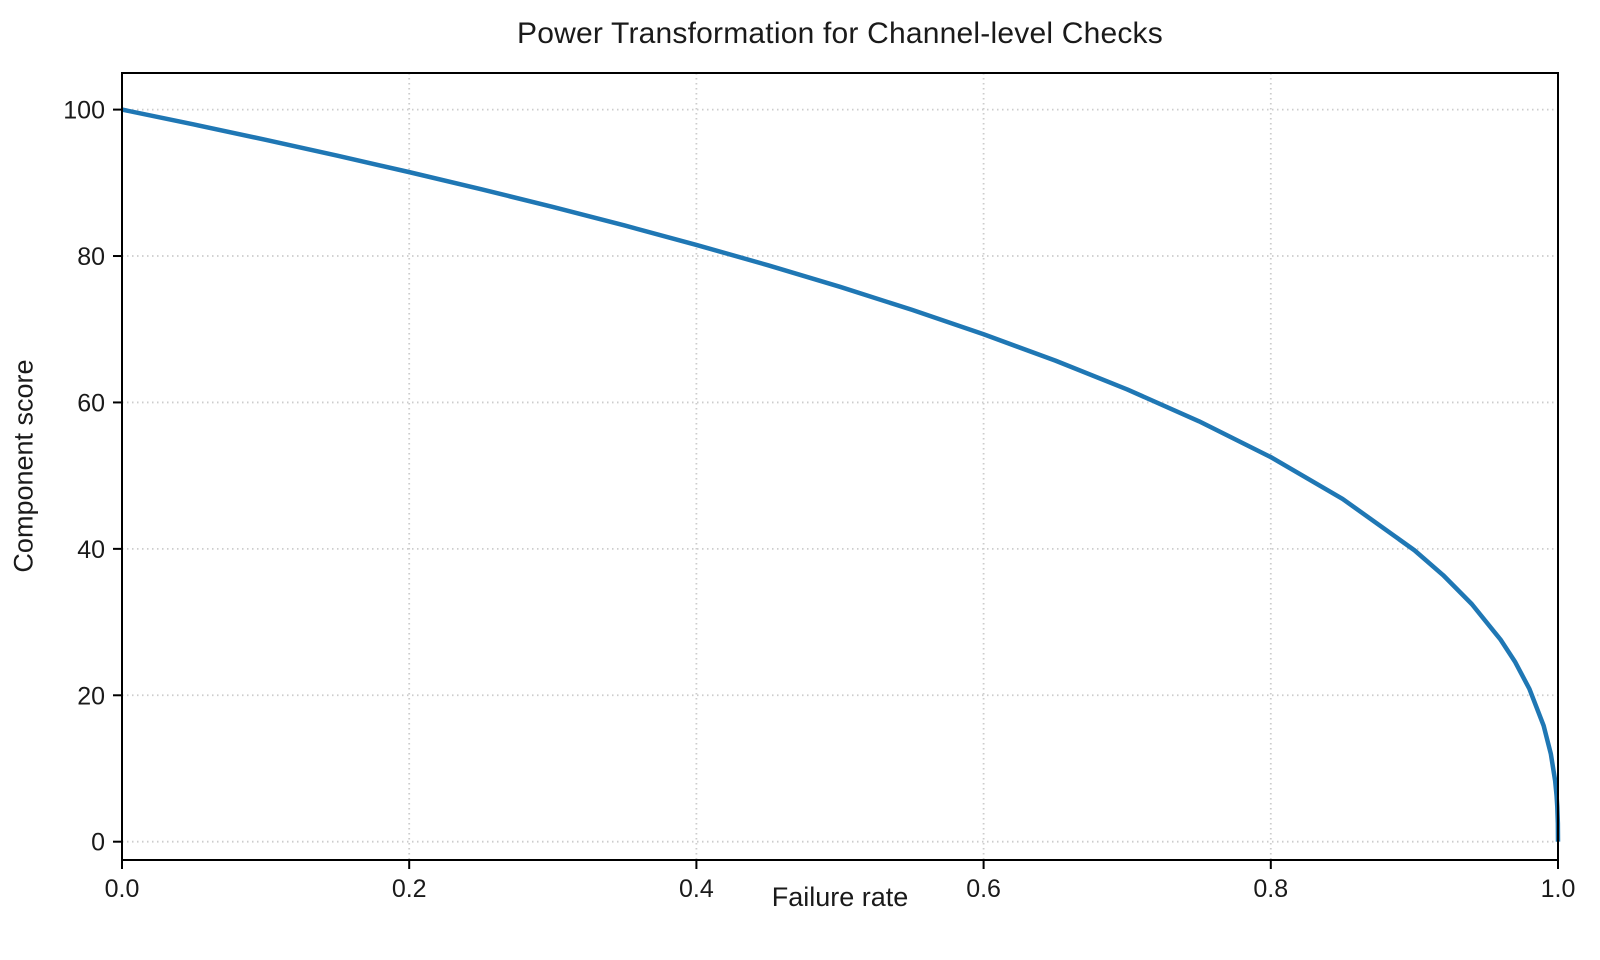 The image size is (1600, 960). I want to click on x-tick-label: 0.4, so click(696, 889).